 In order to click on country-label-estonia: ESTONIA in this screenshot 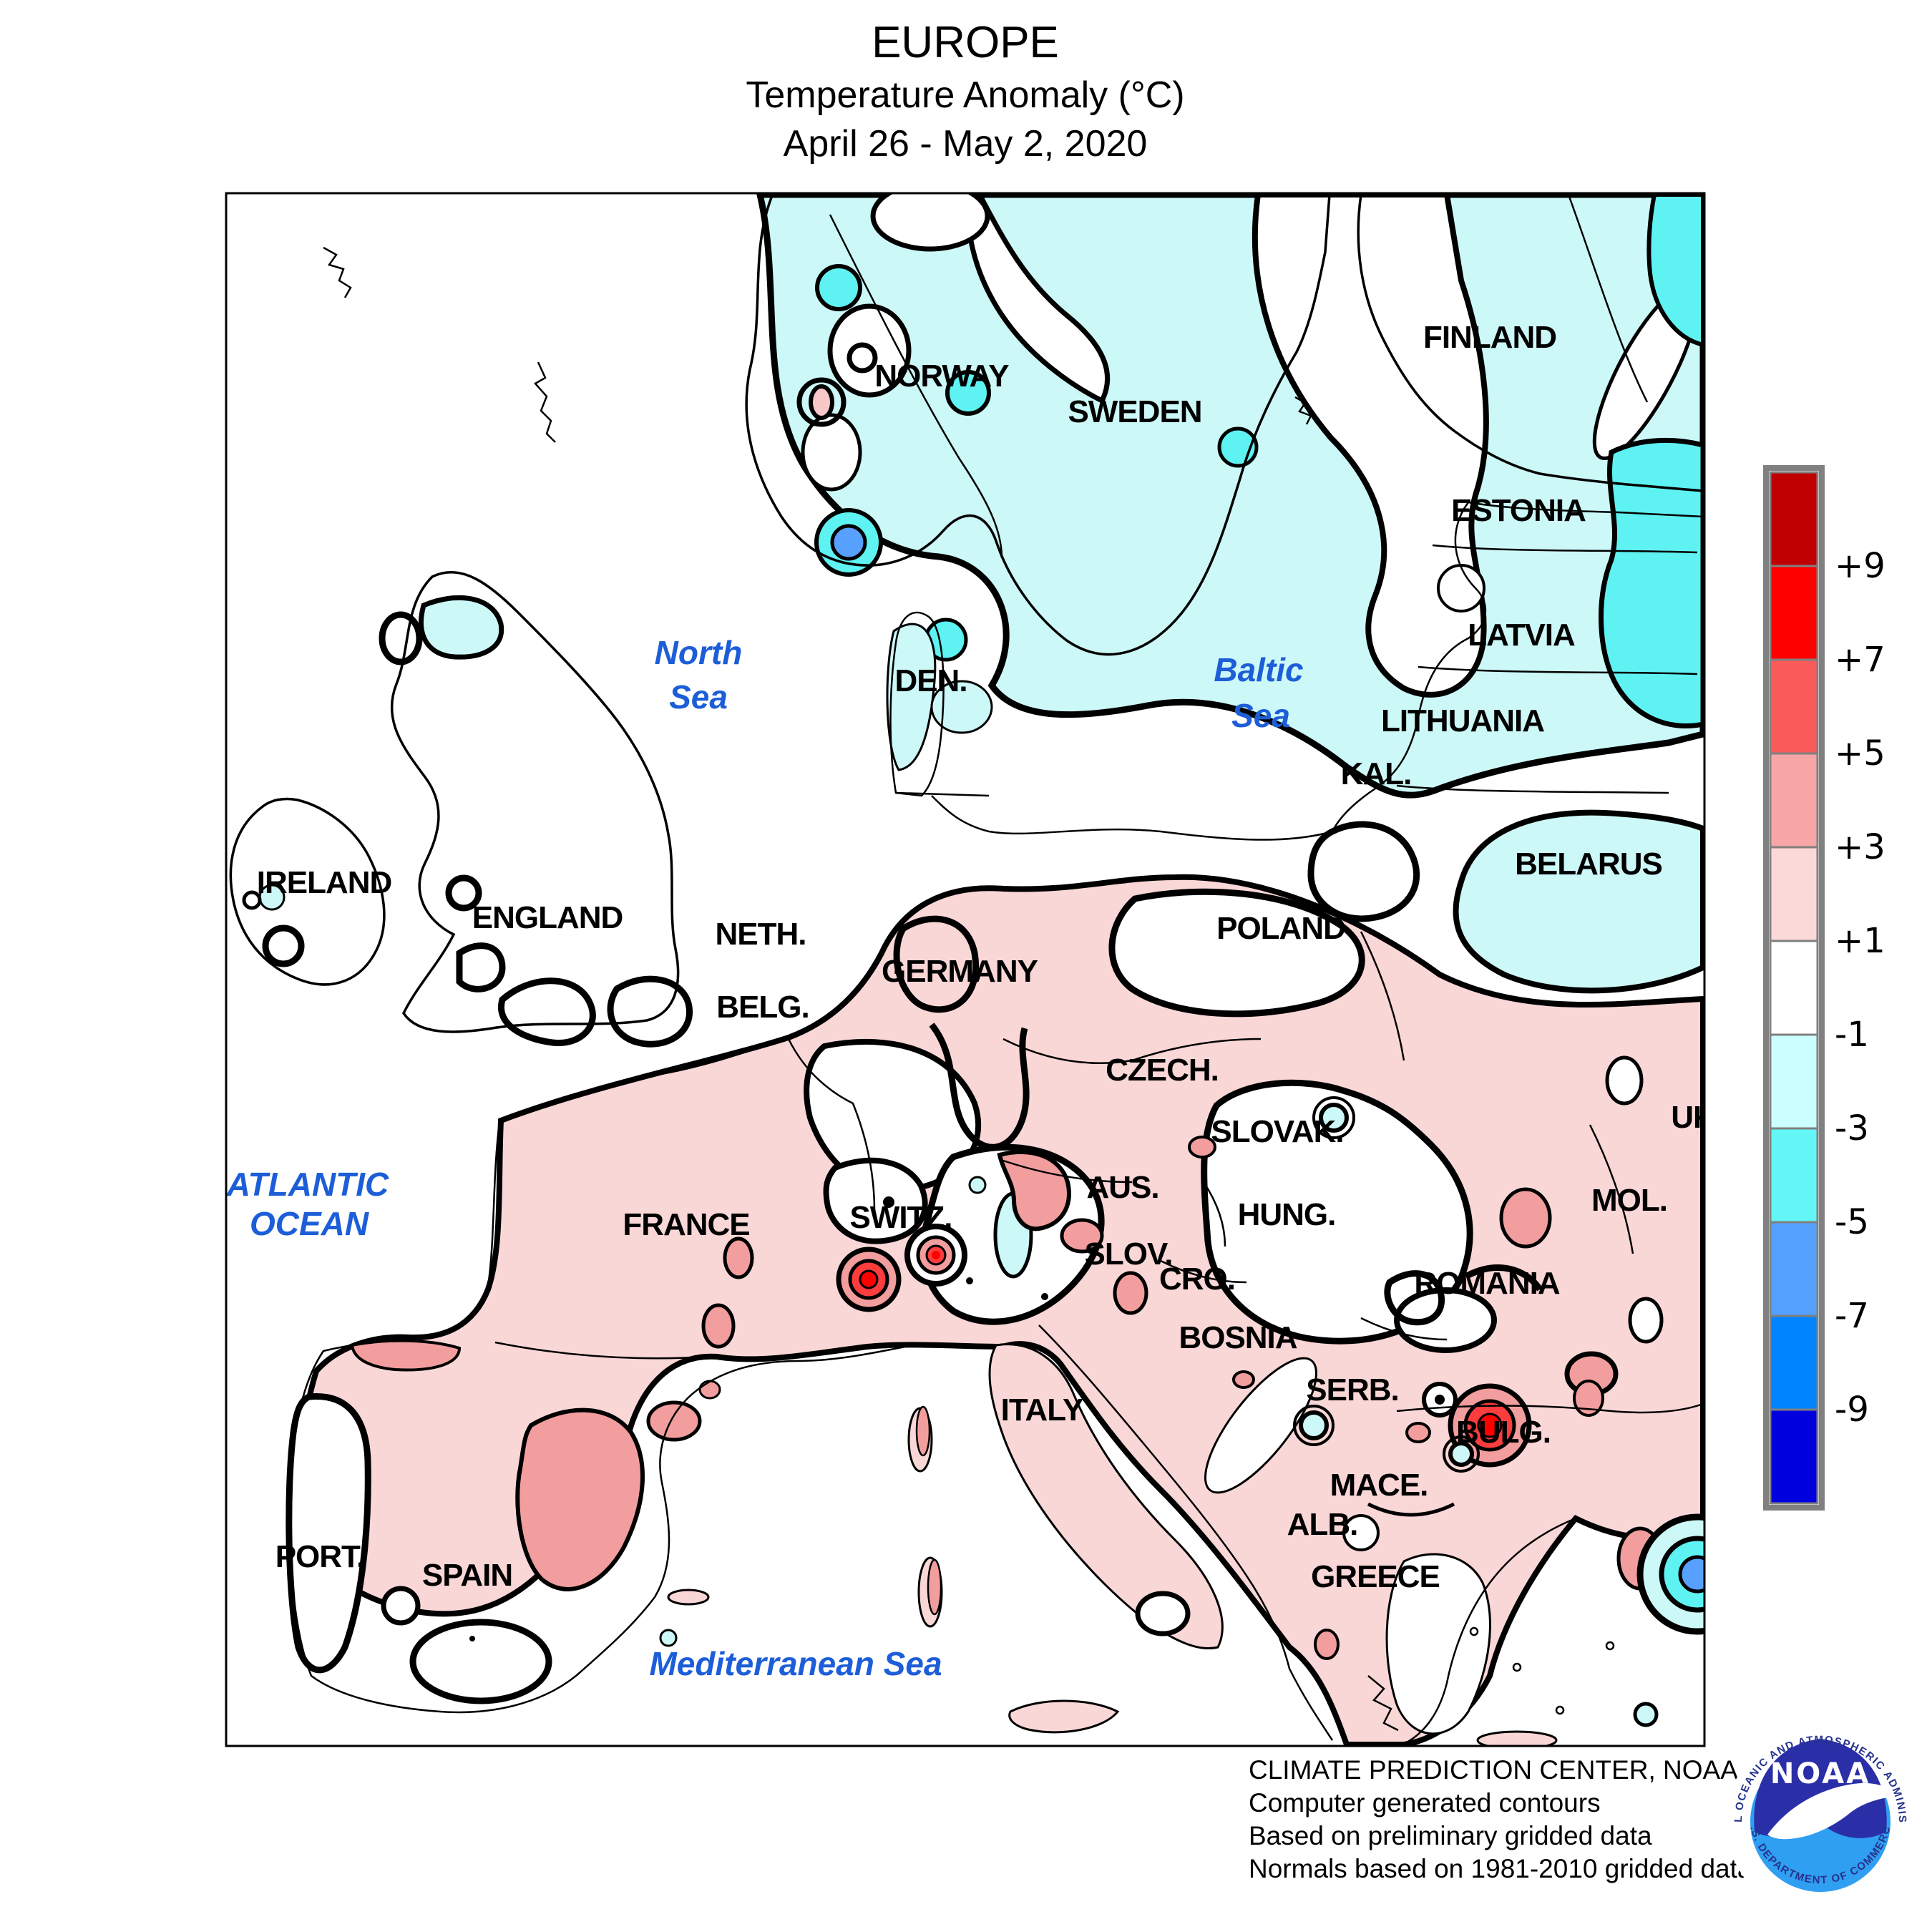, I will do `click(1518, 510)`.